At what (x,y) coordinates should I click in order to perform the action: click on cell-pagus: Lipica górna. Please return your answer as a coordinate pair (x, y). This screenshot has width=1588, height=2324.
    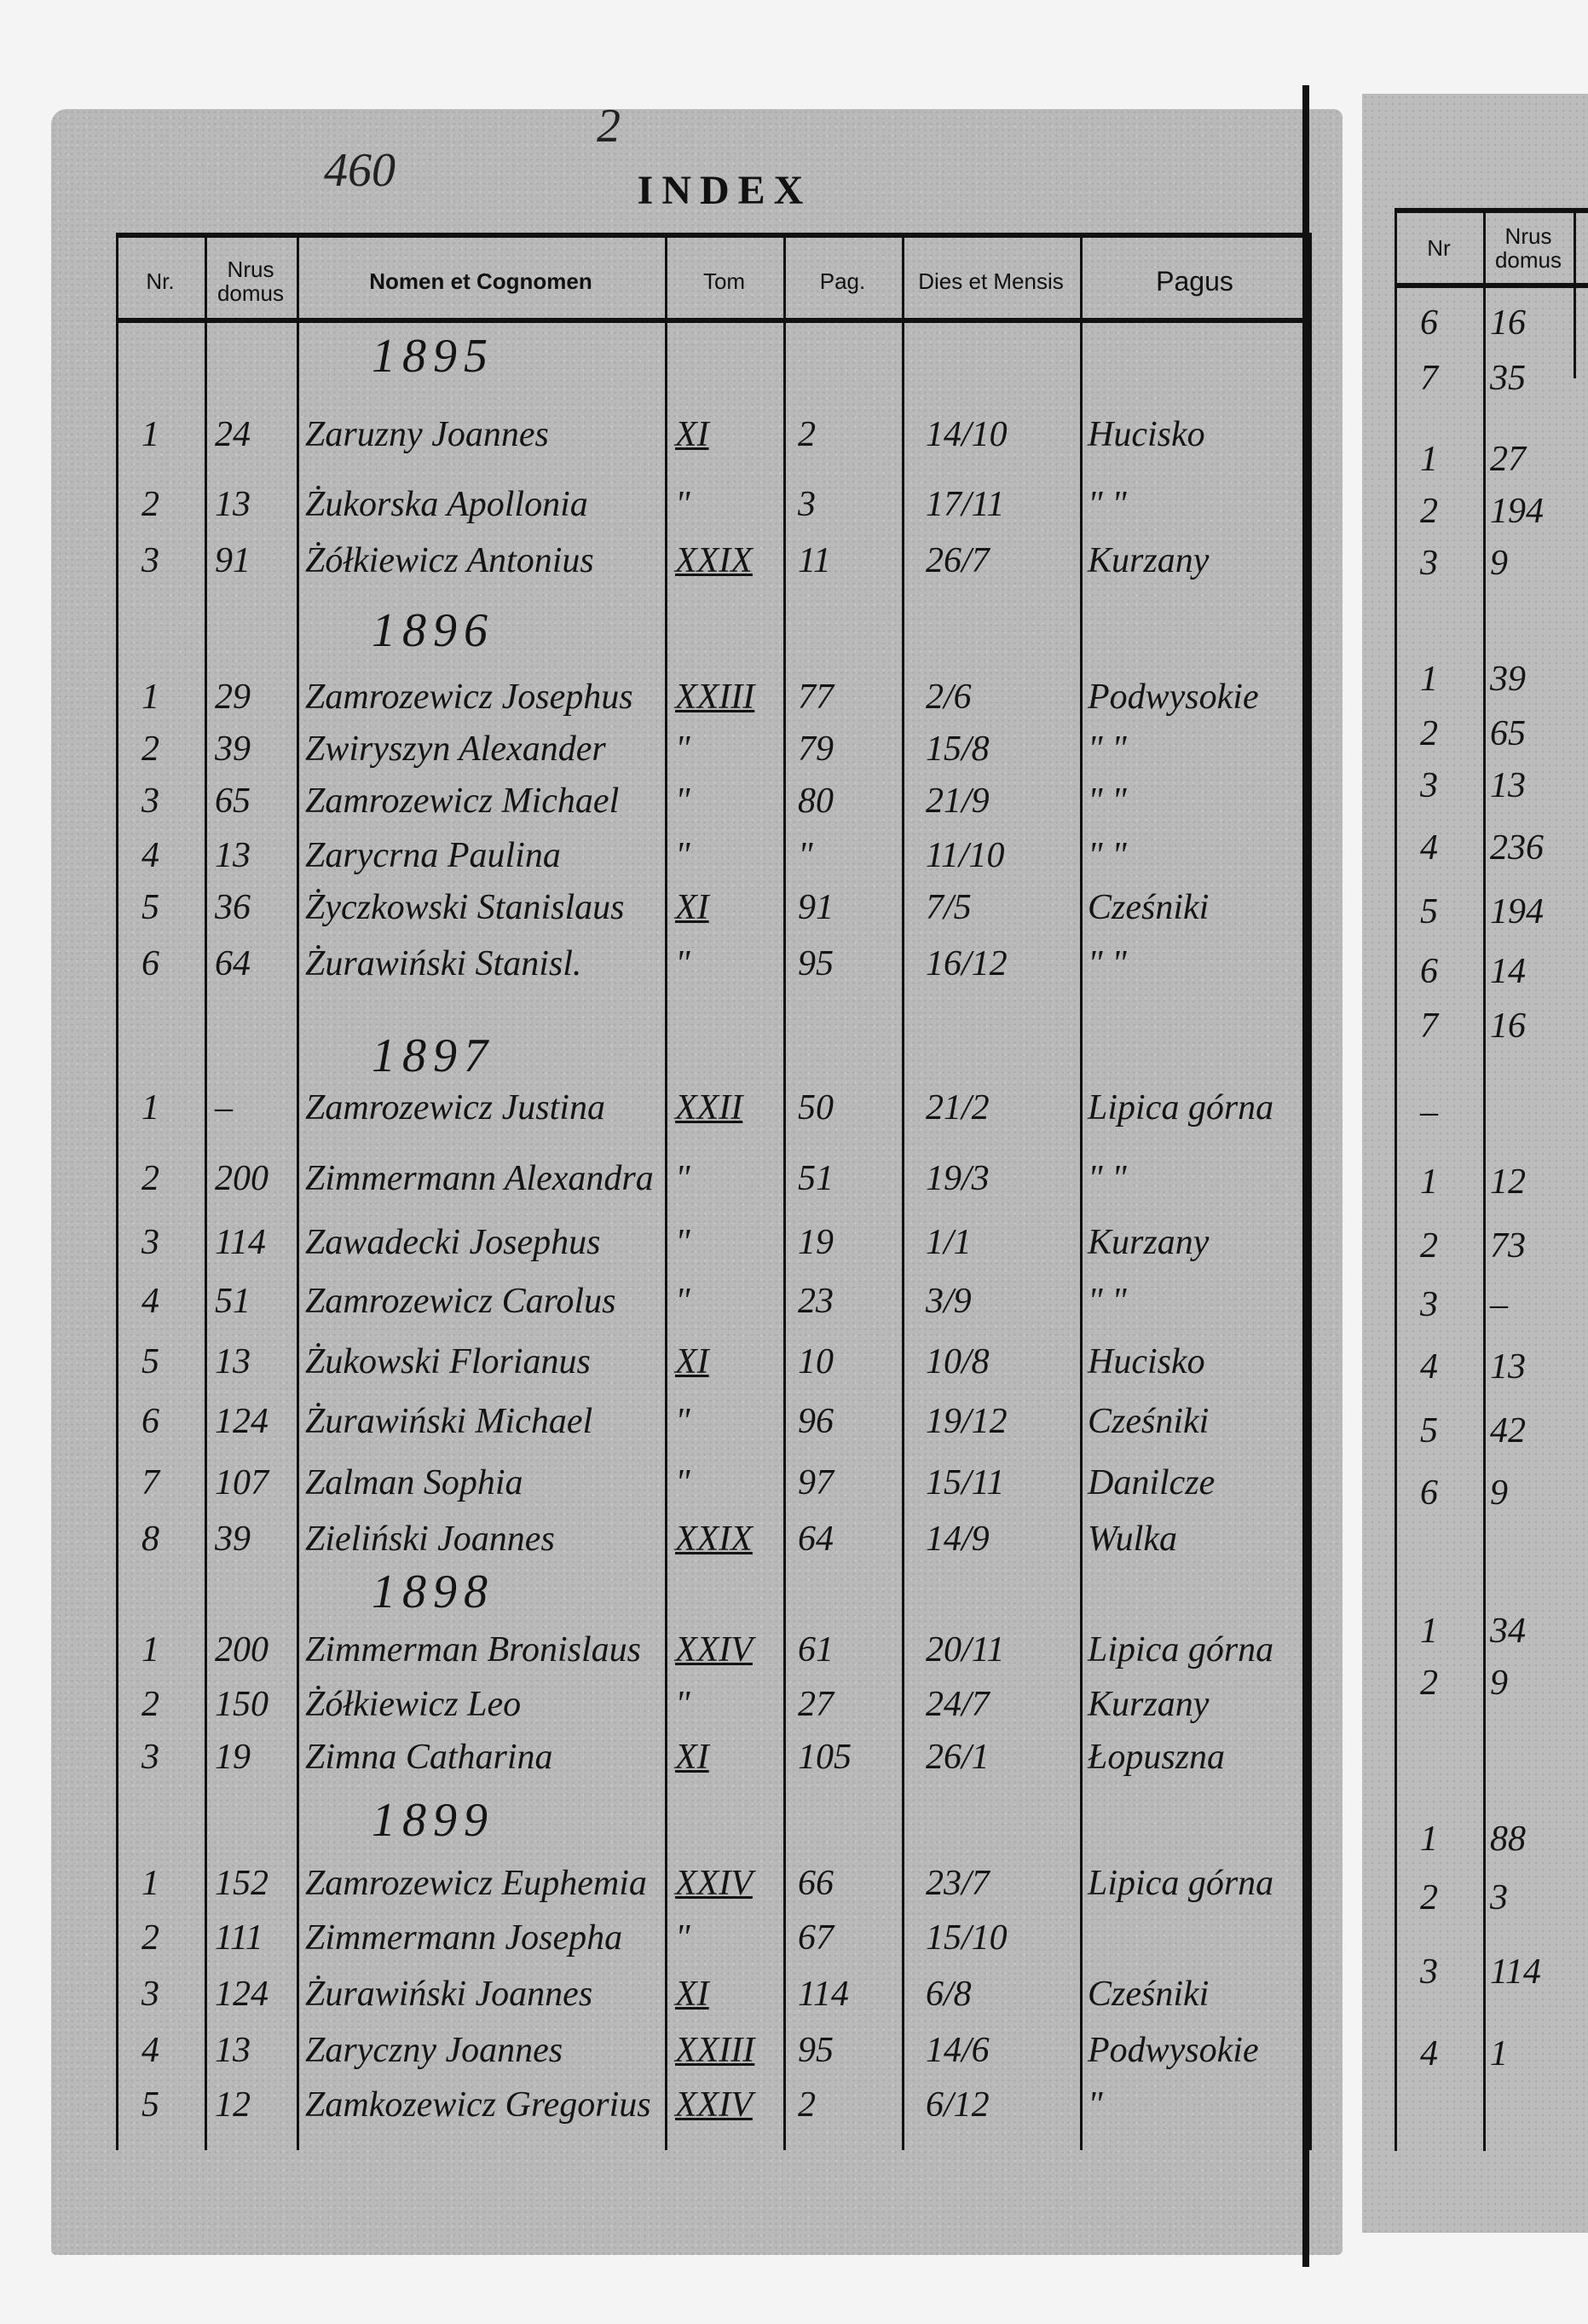
    Looking at the image, I should click on (1181, 1107).